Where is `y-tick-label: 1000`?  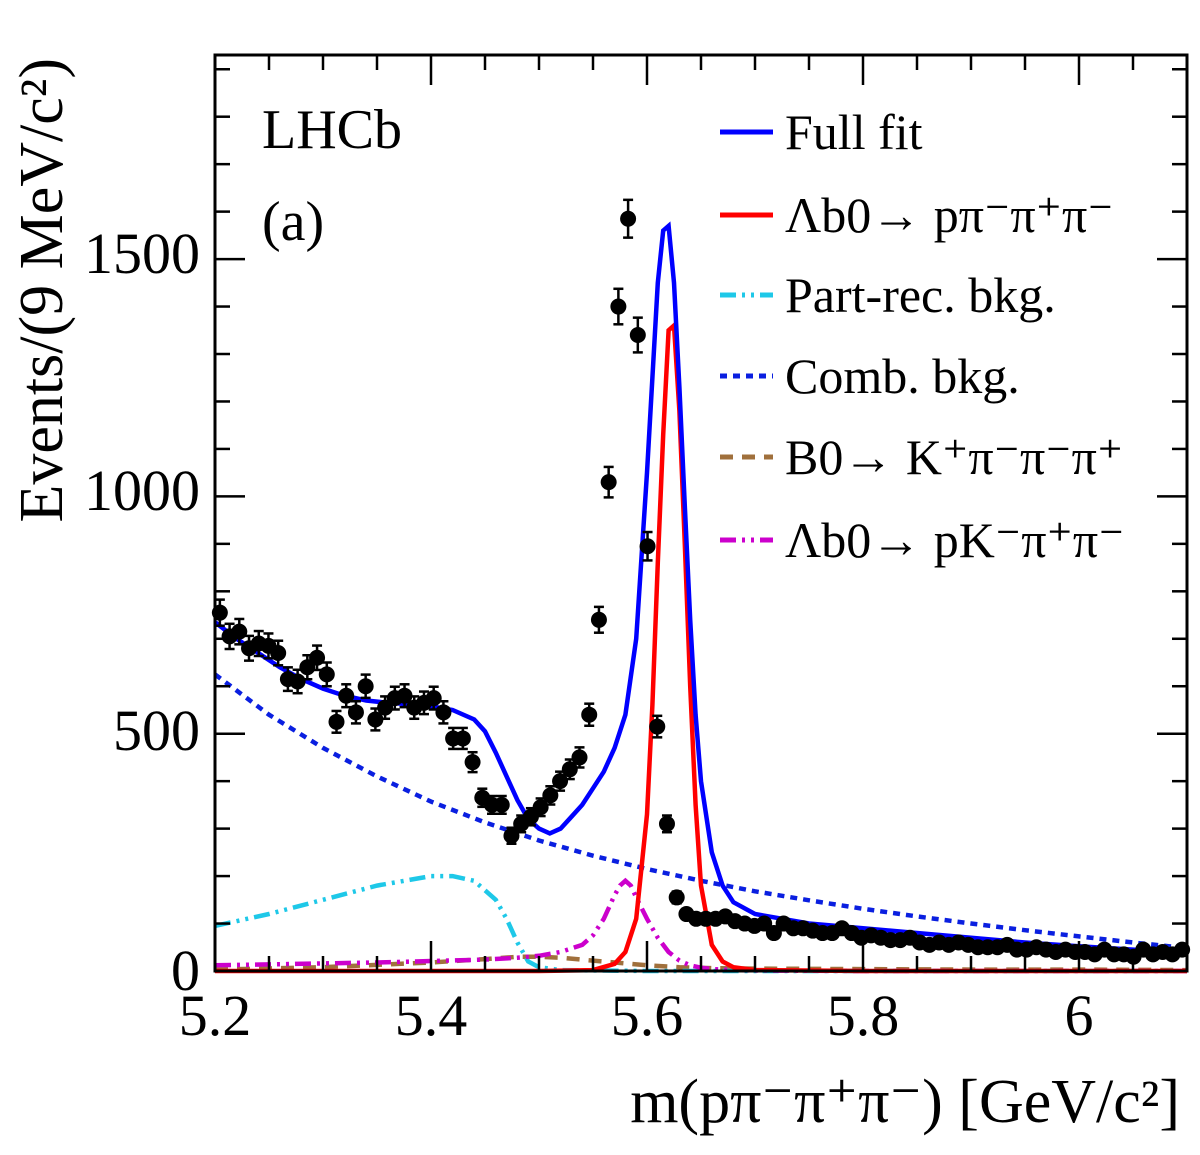
y-tick-label: 1000 is located at coordinates (142, 490).